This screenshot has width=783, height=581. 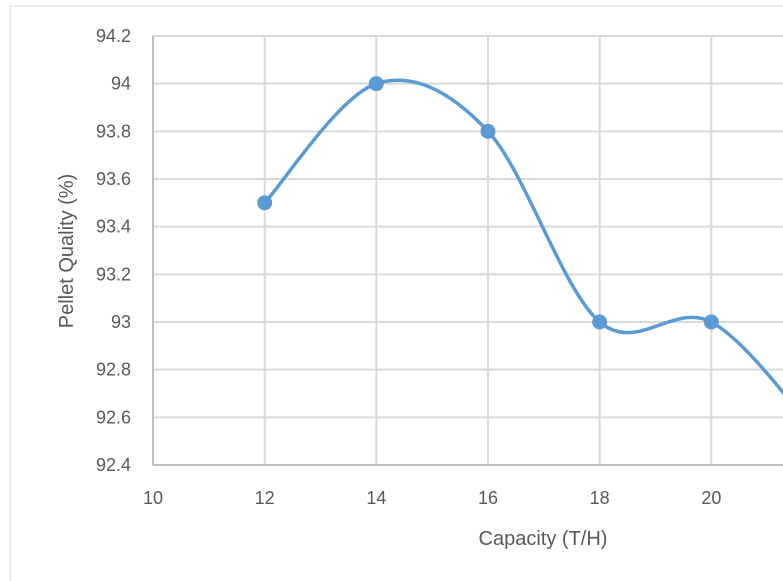 What do you see at coordinates (113, 274) in the screenshot?
I see `y-tick-label: 93.2` at bounding box center [113, 274].